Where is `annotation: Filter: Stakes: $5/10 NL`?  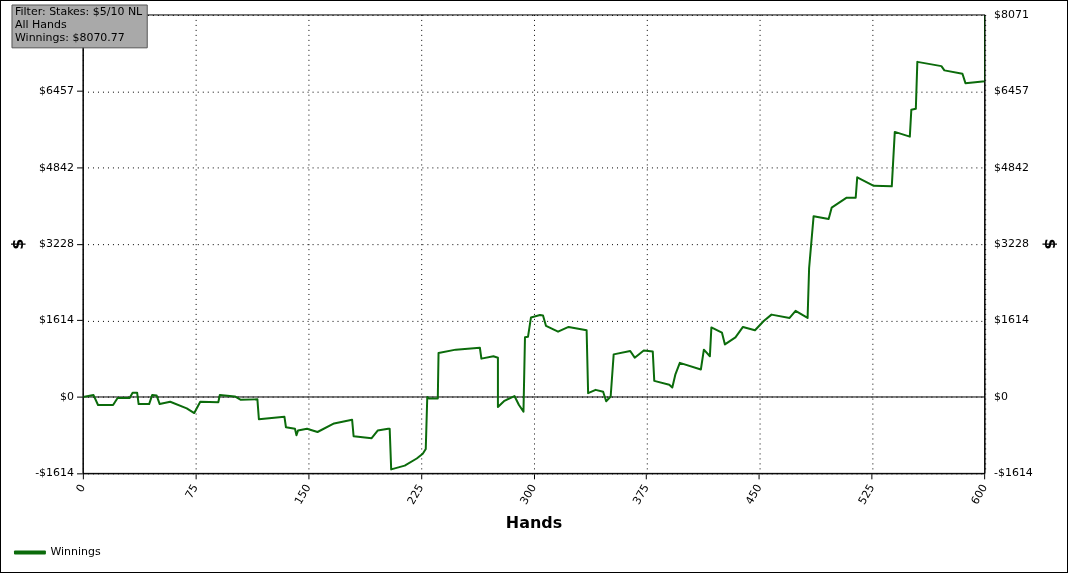
annotation: Filter: Stakes: $5/10 NL is located at coordinates (79, 12).